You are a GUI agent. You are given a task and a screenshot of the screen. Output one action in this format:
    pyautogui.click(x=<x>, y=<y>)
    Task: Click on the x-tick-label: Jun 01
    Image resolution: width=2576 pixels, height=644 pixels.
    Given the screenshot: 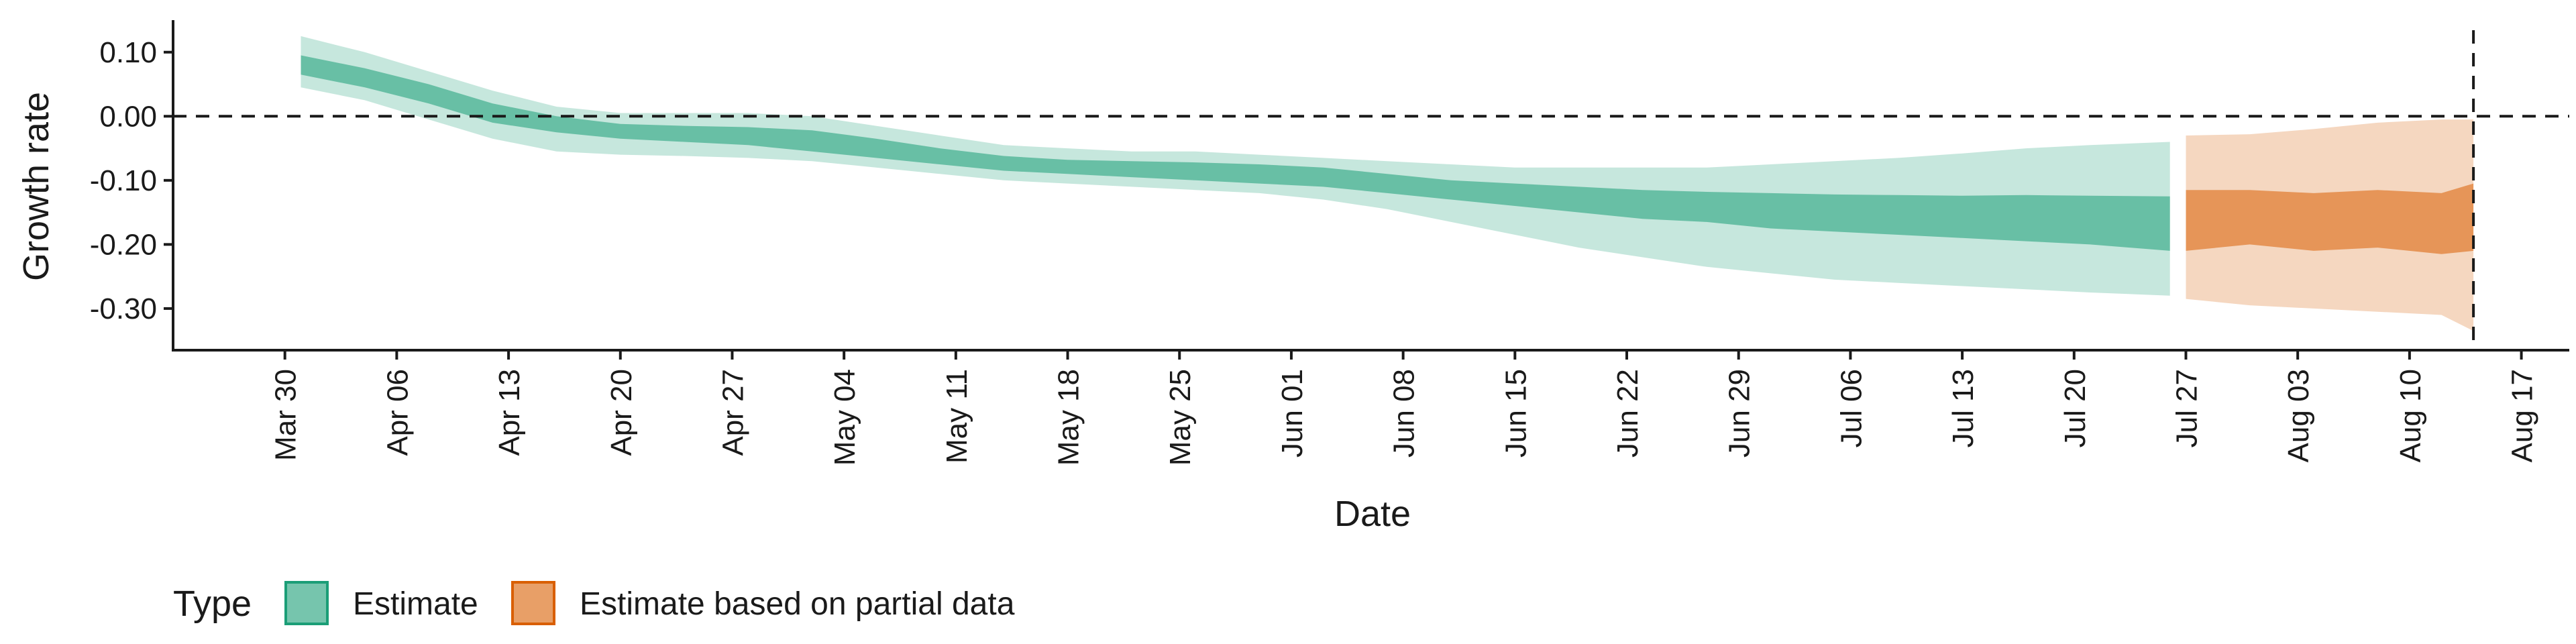 What is the action you would take?
    pyautogui.click(x=1292, y=413)
    